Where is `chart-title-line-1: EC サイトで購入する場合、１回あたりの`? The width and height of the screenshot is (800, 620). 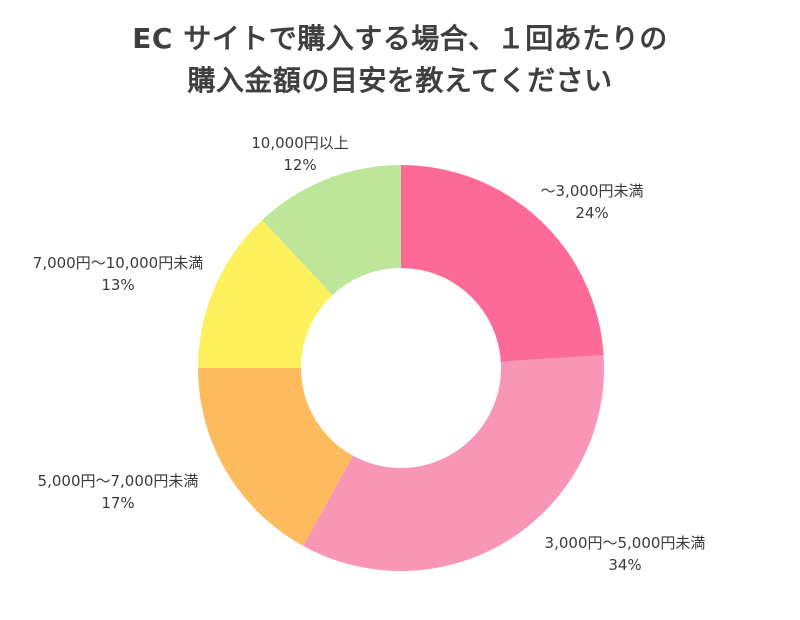 chart-title-line-1: EC サイトで購入する場合、１回あたりの is located at coordinates (400, 38).